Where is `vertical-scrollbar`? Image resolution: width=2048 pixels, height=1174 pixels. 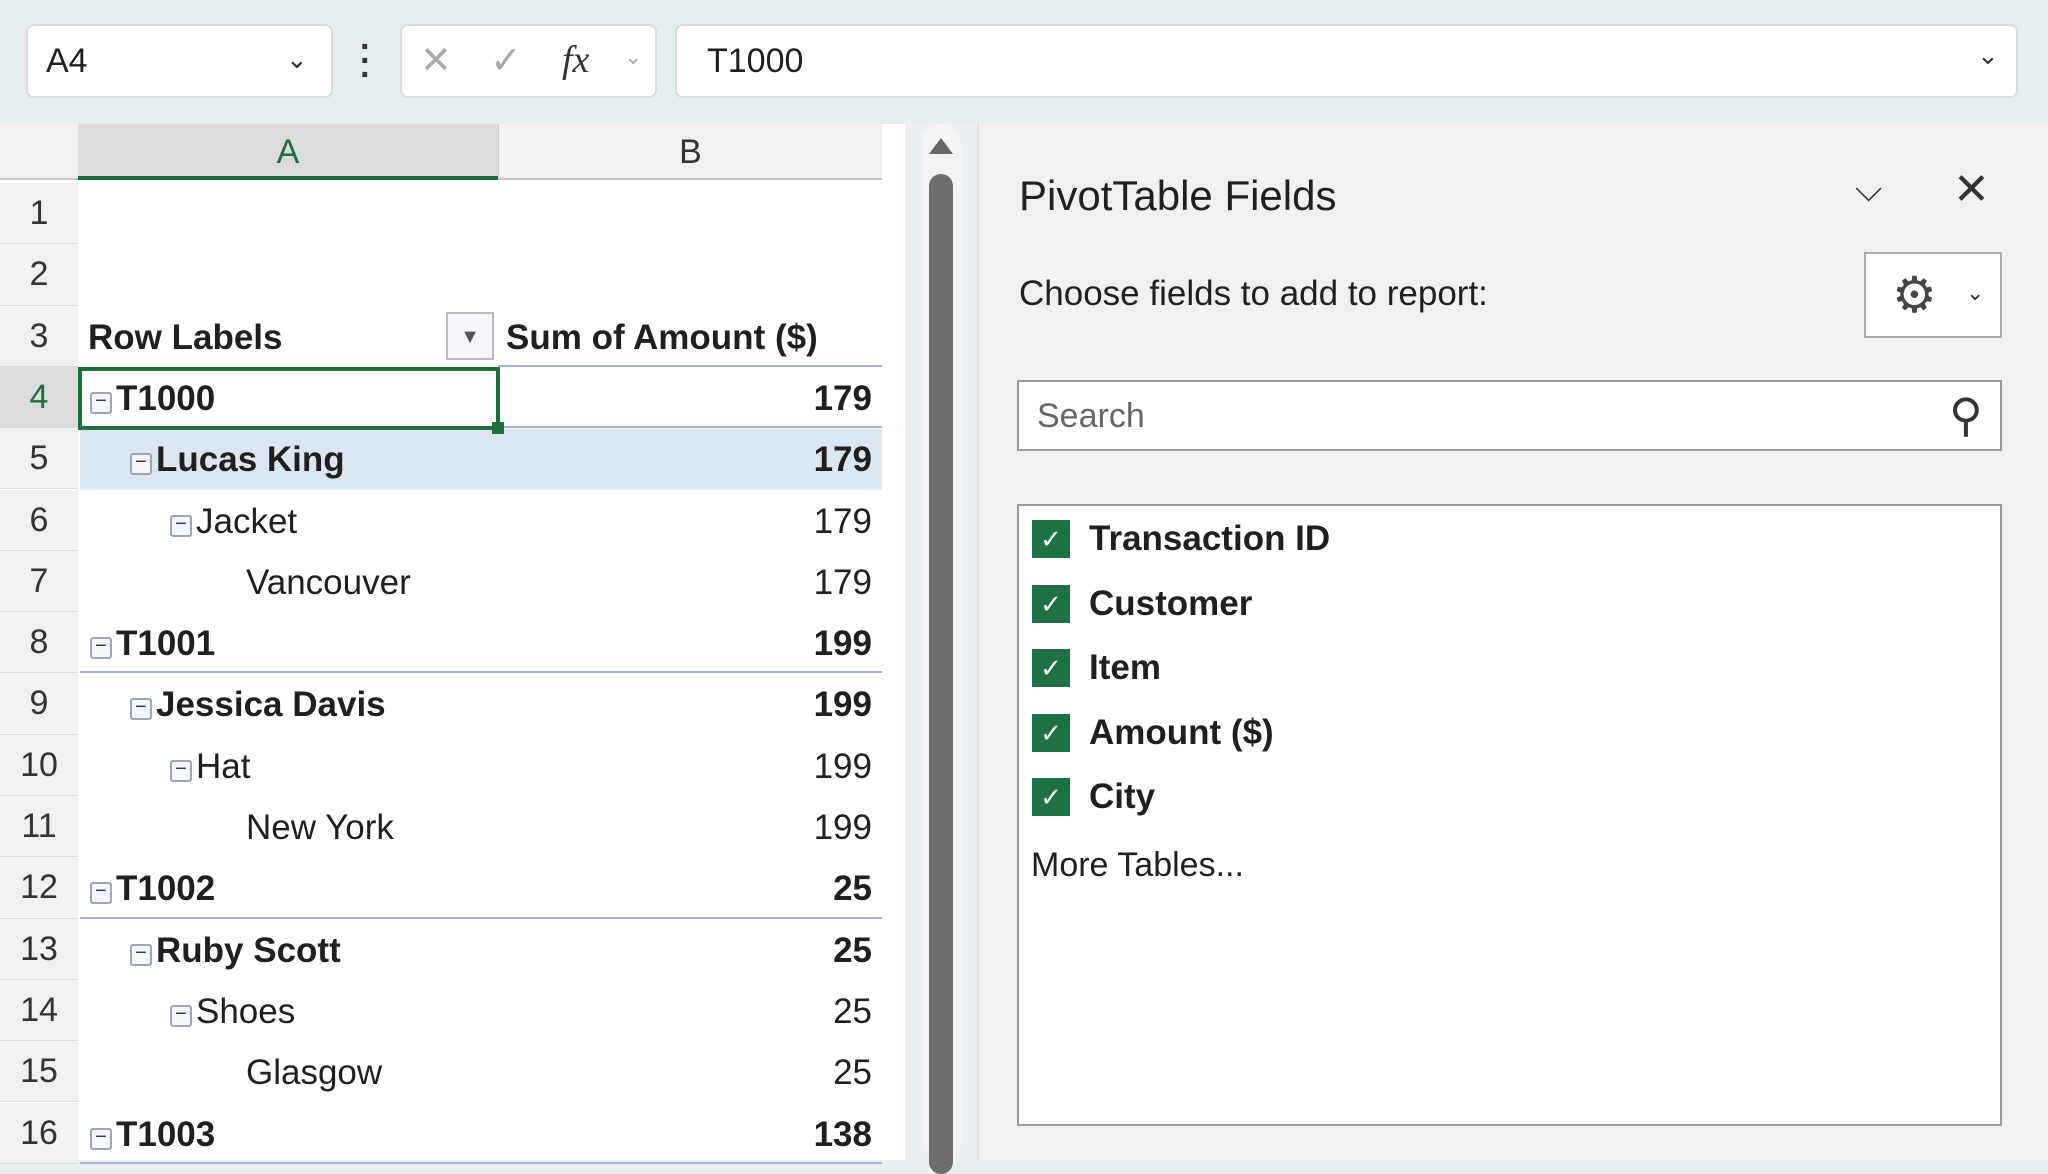
vertical-scrollbar is located at coordinates (941, 649).